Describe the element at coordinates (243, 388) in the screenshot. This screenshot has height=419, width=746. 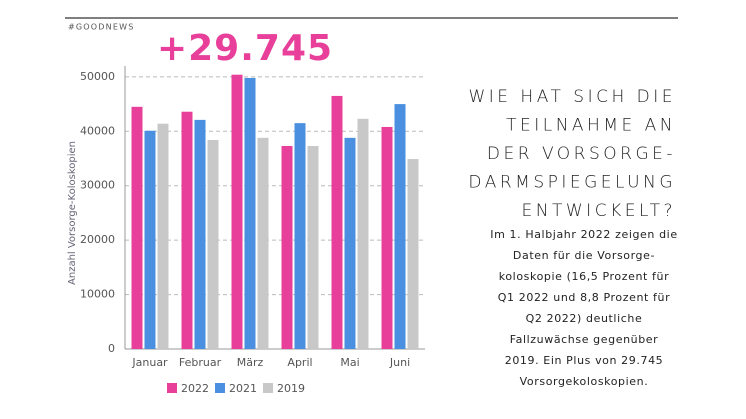
I see `legend-label: 2021` at that location.